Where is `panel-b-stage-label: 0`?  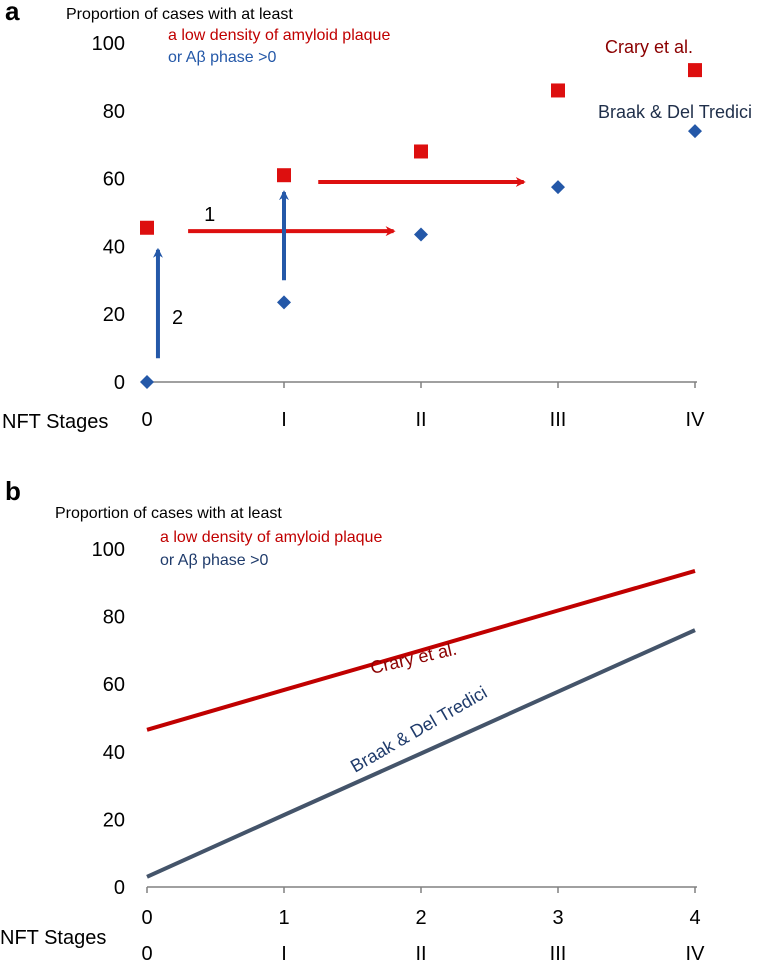
panel-b-stage-label: 0 is located at coordinates (146, 953).